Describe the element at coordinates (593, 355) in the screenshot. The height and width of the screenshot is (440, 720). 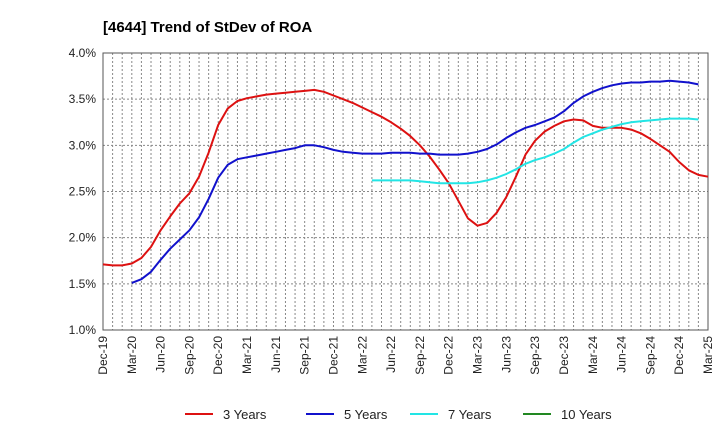
I see `x-tick-label: Mar-24` at that location.